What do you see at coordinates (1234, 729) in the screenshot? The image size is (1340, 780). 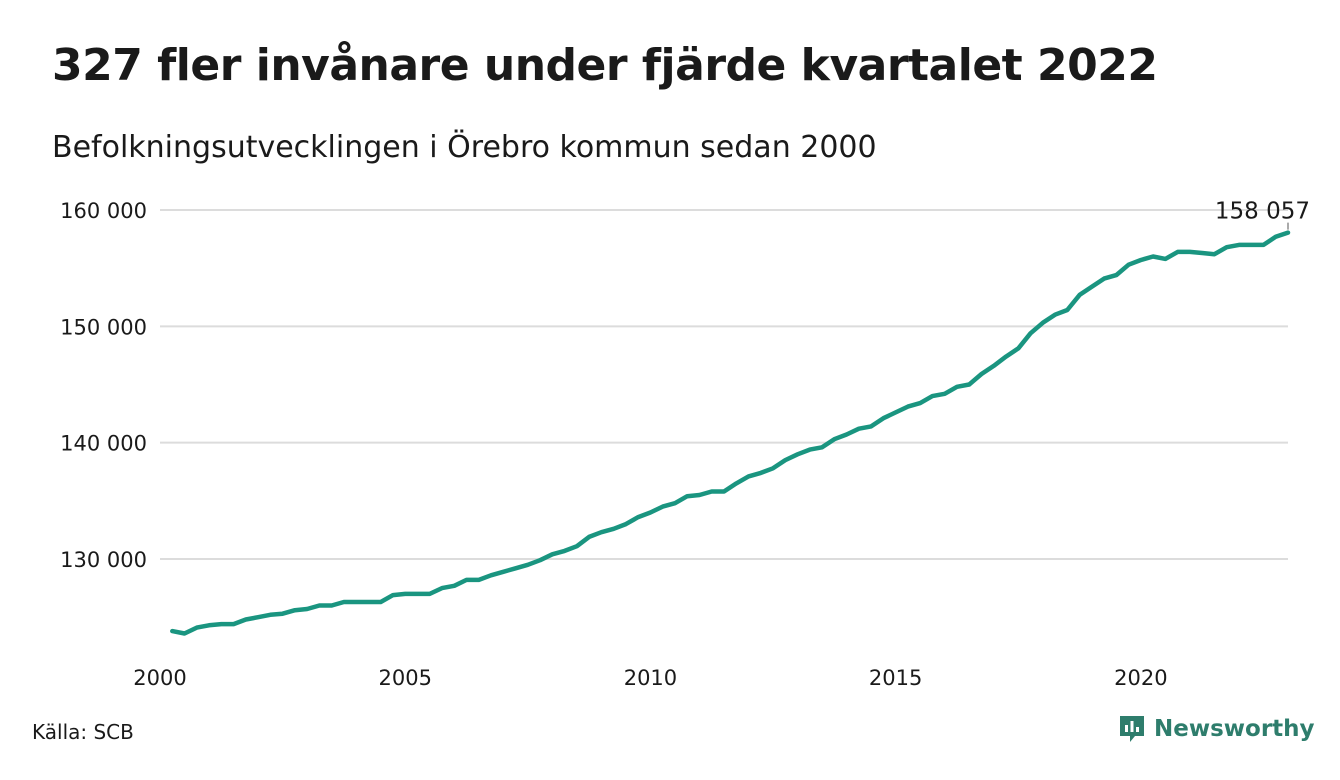 I see `brand-name: Newsworthy` at bounding box center [1234, 729].